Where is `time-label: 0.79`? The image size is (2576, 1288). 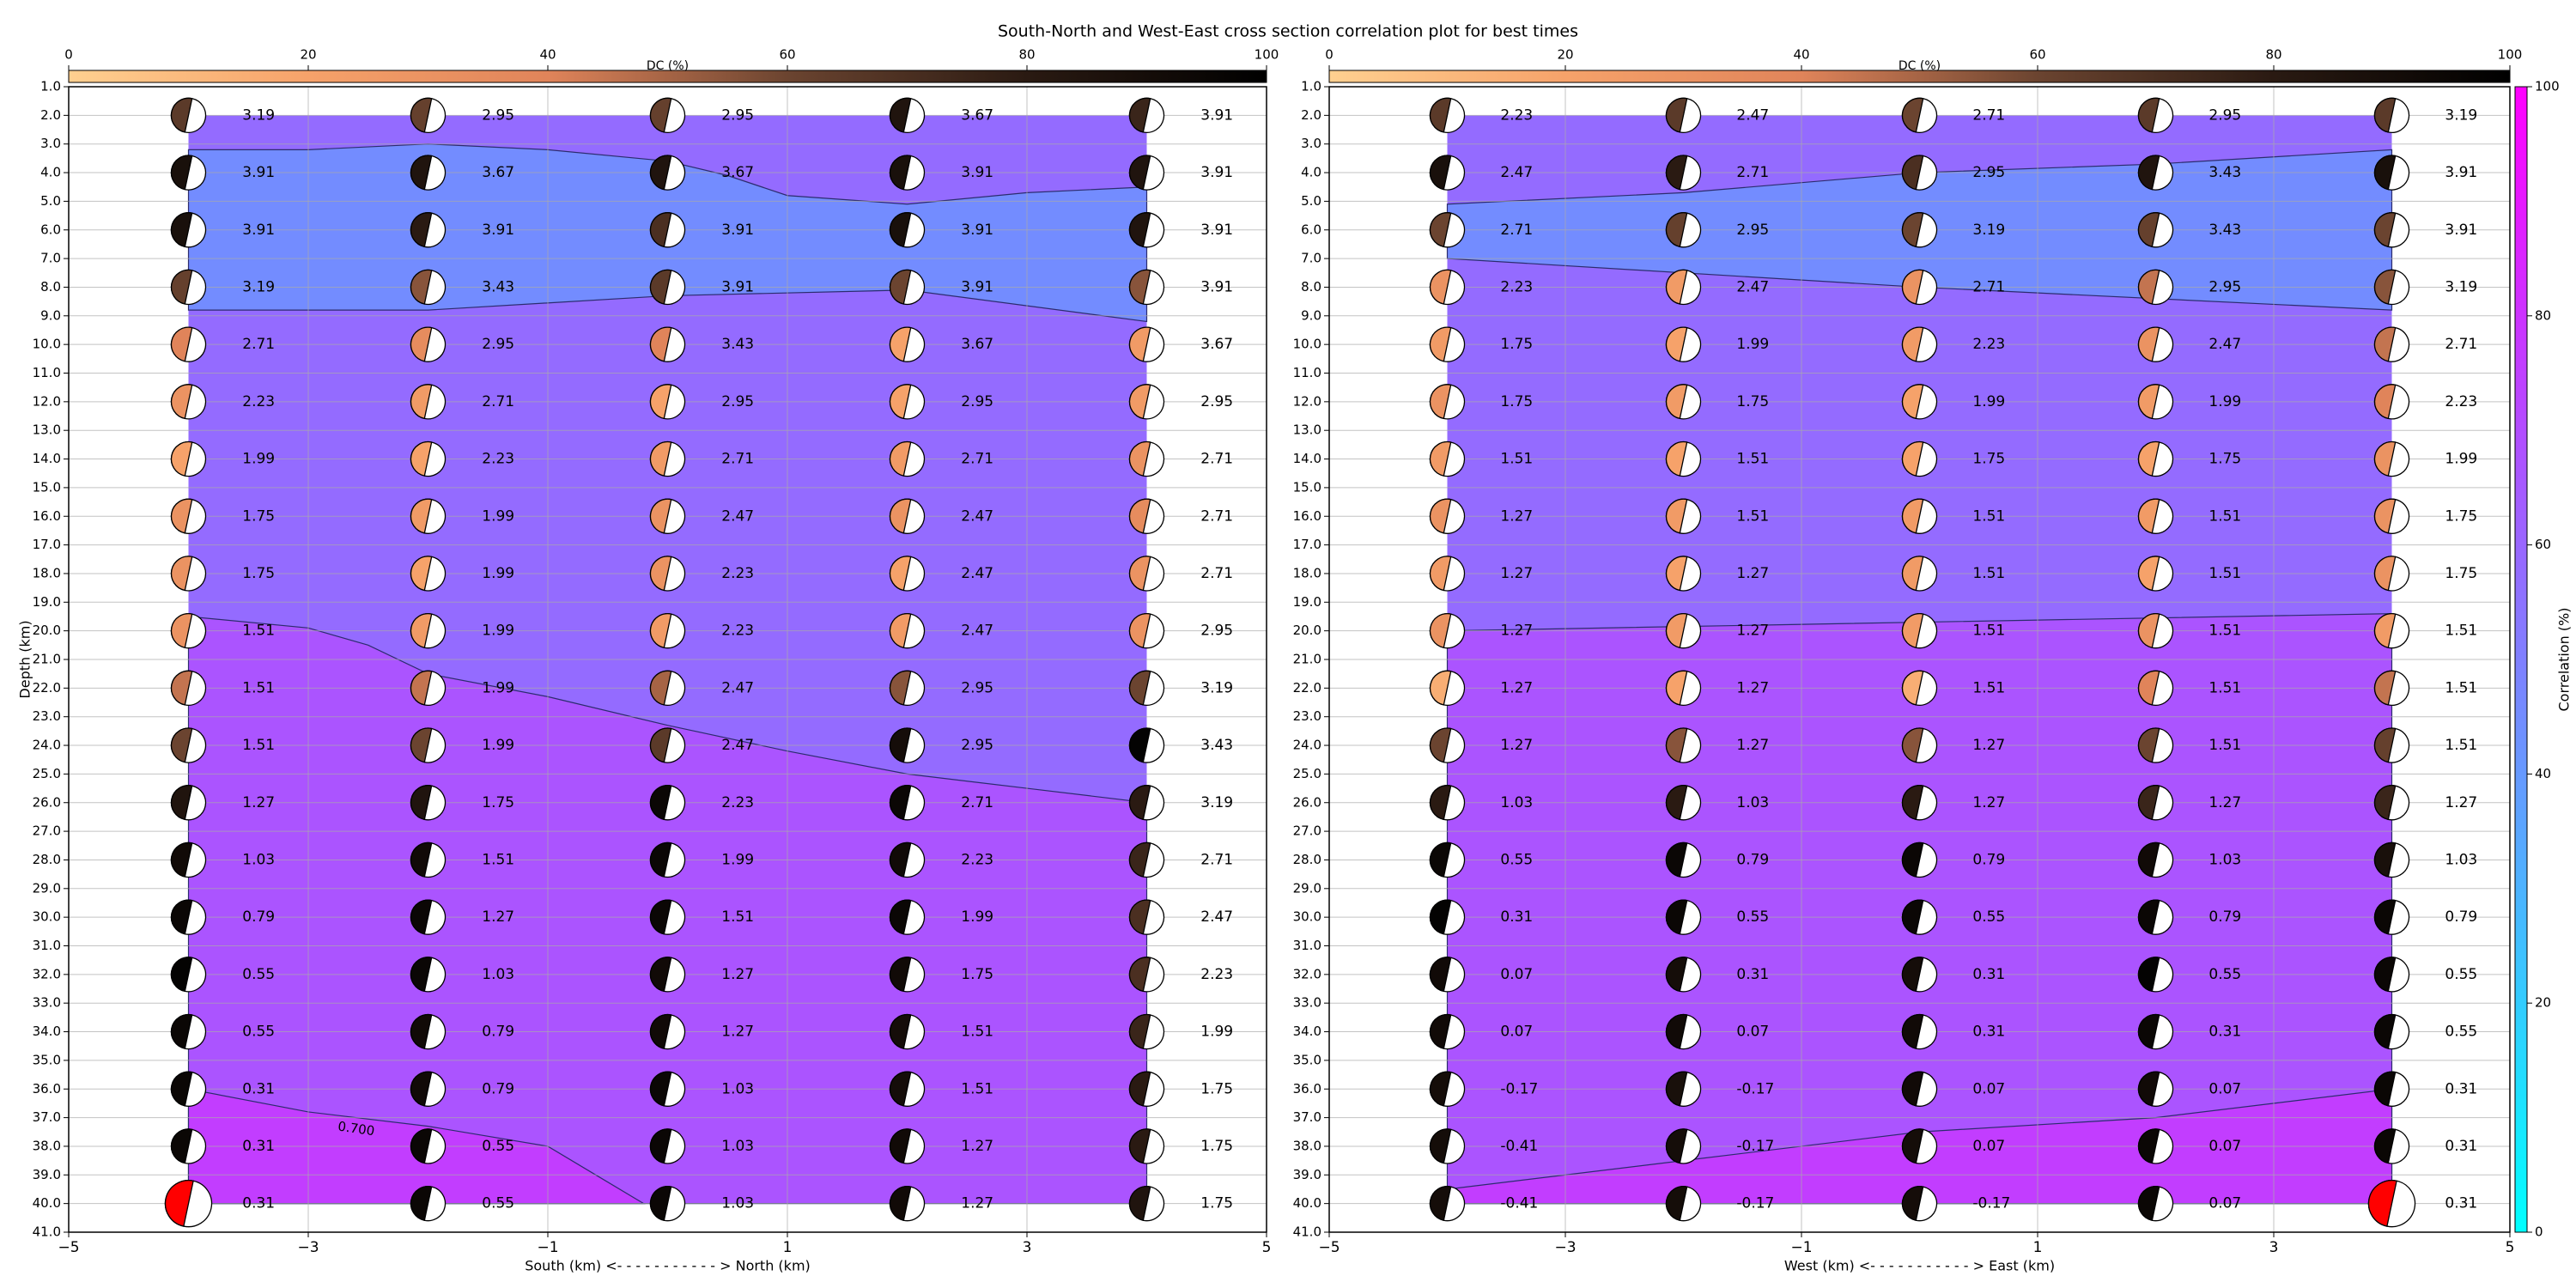
time-label: 0.79 is located at coordinates (498, 1032).